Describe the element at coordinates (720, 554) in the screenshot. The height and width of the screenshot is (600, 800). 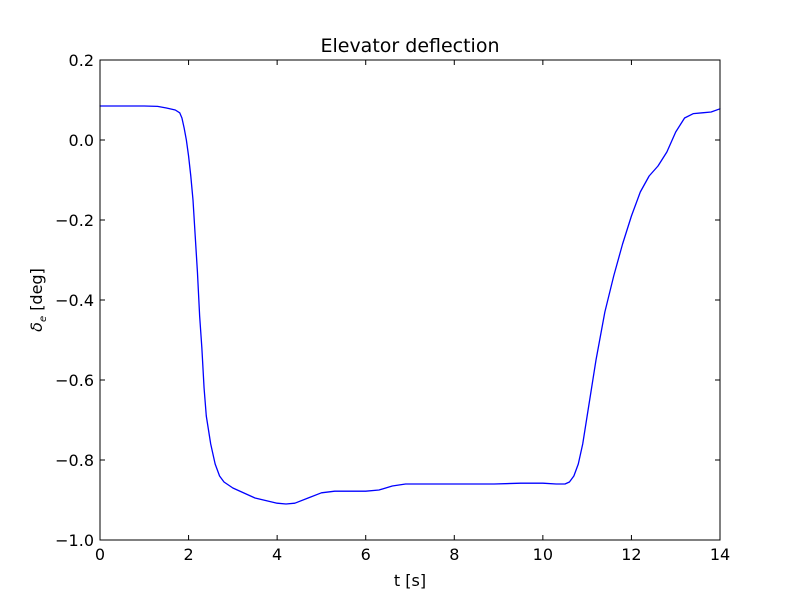
I see `x-tick-label: 14` at that location.